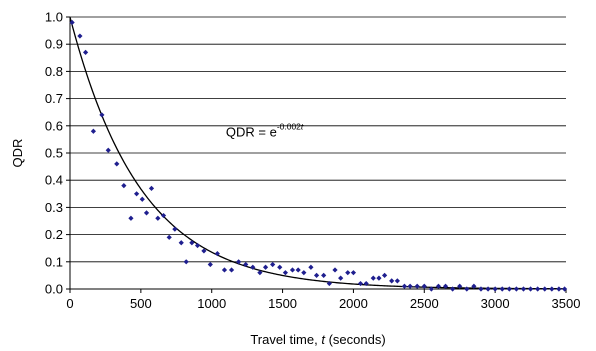  What do you see at coordinates (282, 303) in the screenshot?
I see `x-tick-label: 1500` at bounding box center [282, 303].